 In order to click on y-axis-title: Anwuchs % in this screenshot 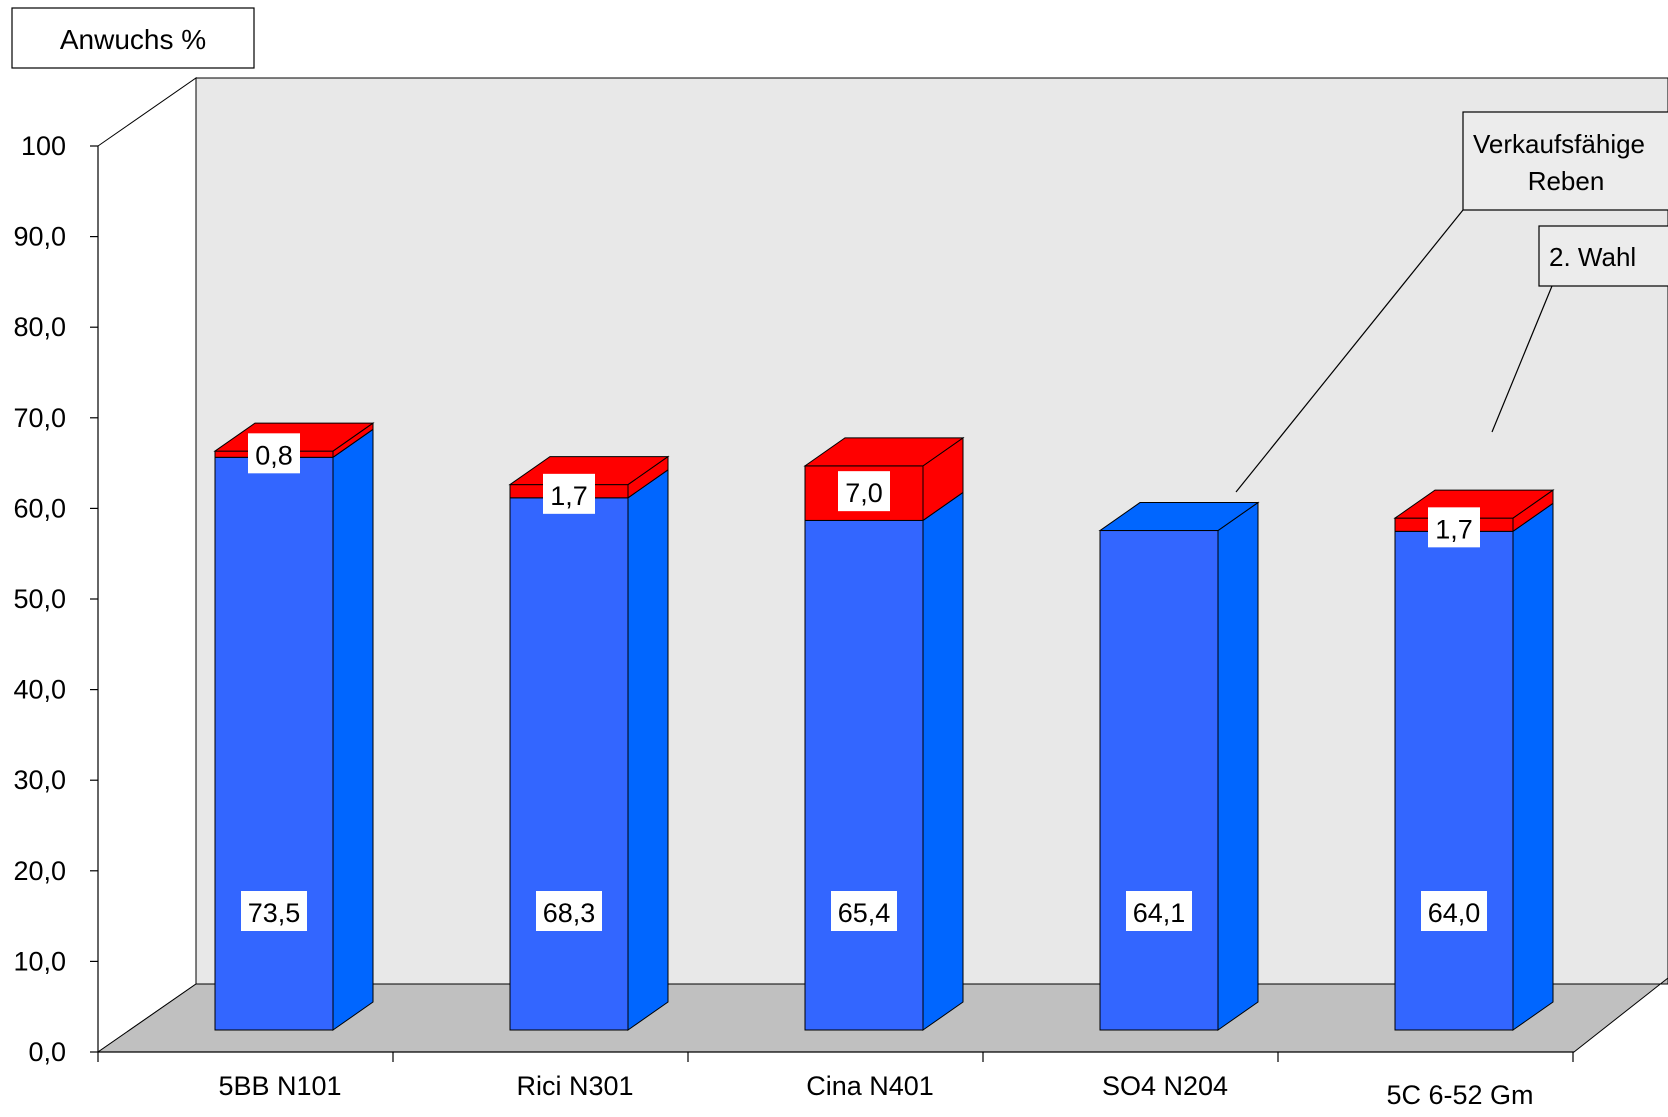, I will do `click(133, 39)`.